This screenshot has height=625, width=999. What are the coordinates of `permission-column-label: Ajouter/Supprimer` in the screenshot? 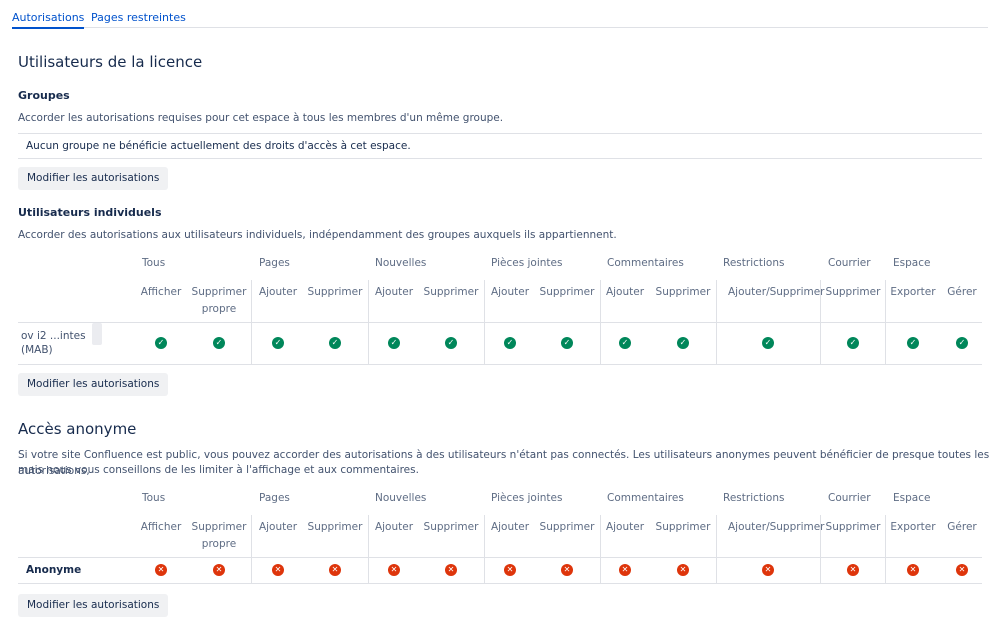 It's located at (776, 527).